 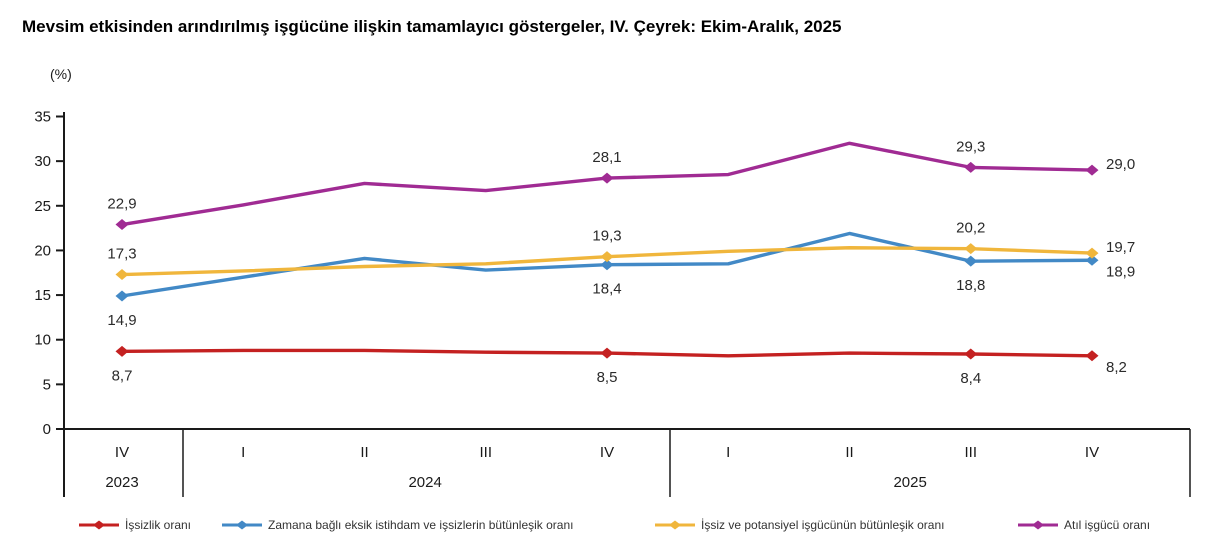 What do you see at coordinates (121, 204) in the screenshot?
I see `data-point-label: 22,9` at bounding box center [121, 204].